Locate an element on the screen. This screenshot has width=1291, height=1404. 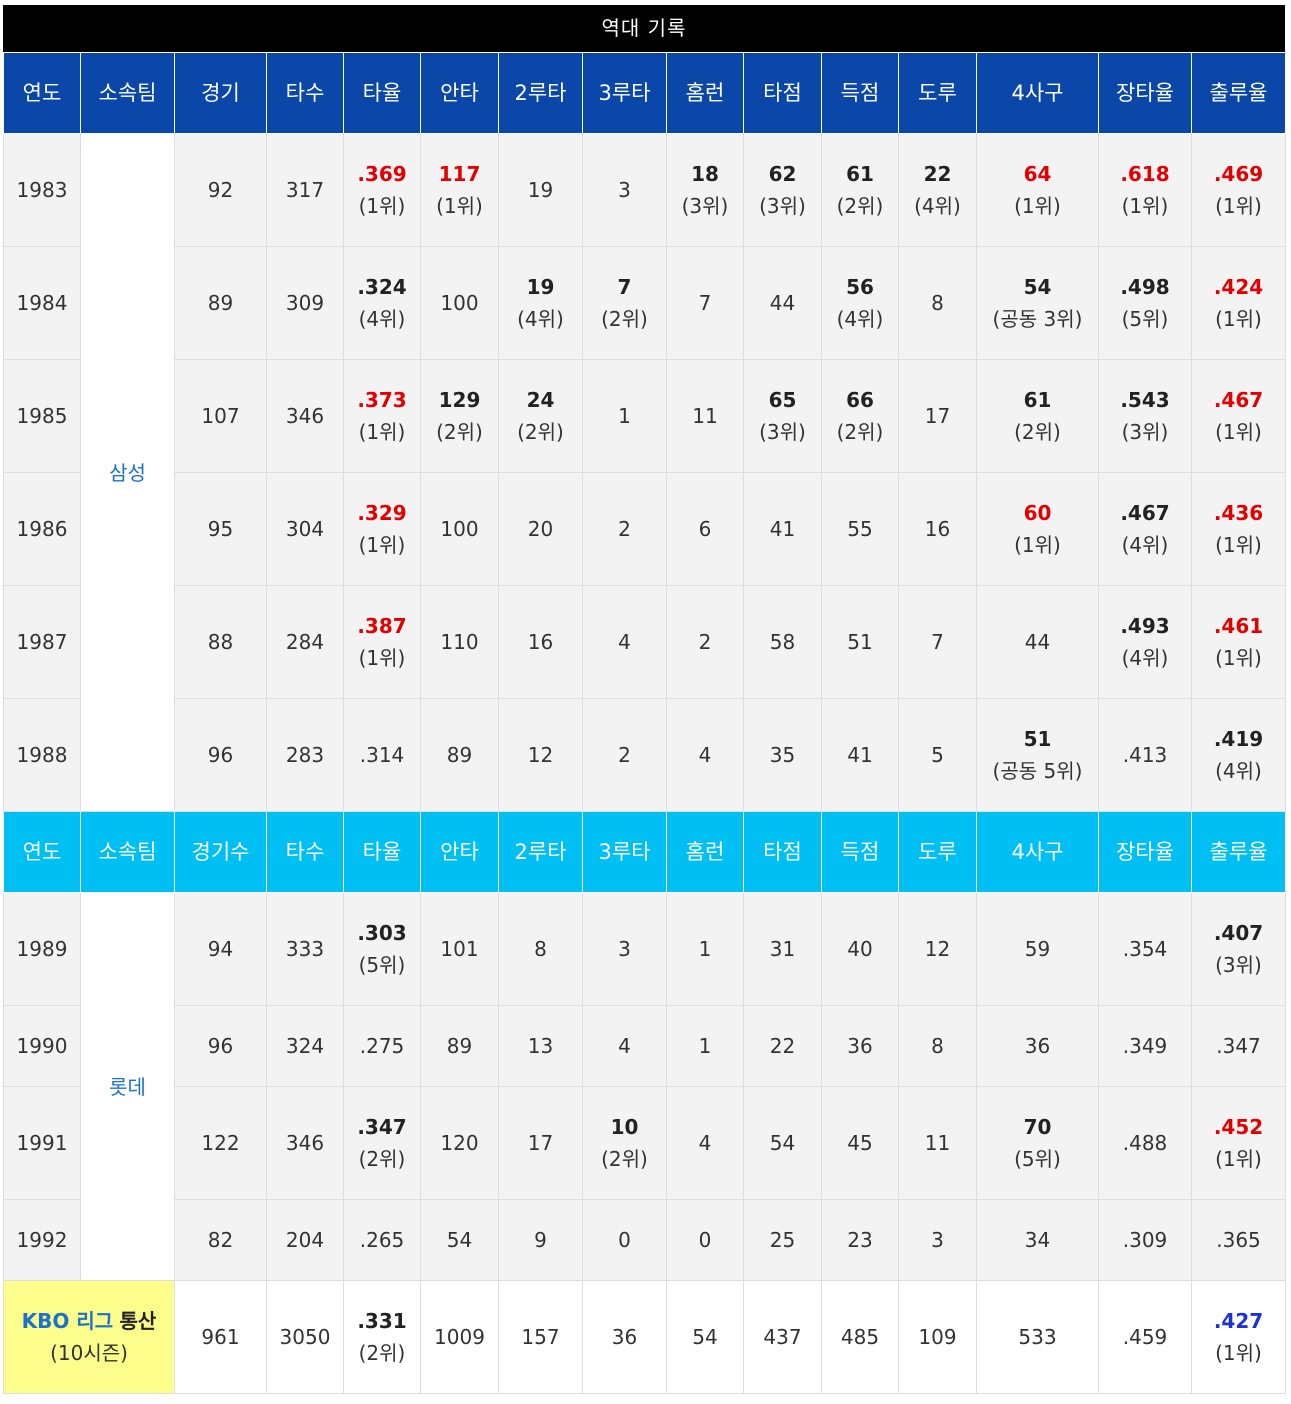
table-row: 1990 96 324 .275 89 13 4 1 22 36 8 36 .349 .347 is located at coordinates (644, 1046).